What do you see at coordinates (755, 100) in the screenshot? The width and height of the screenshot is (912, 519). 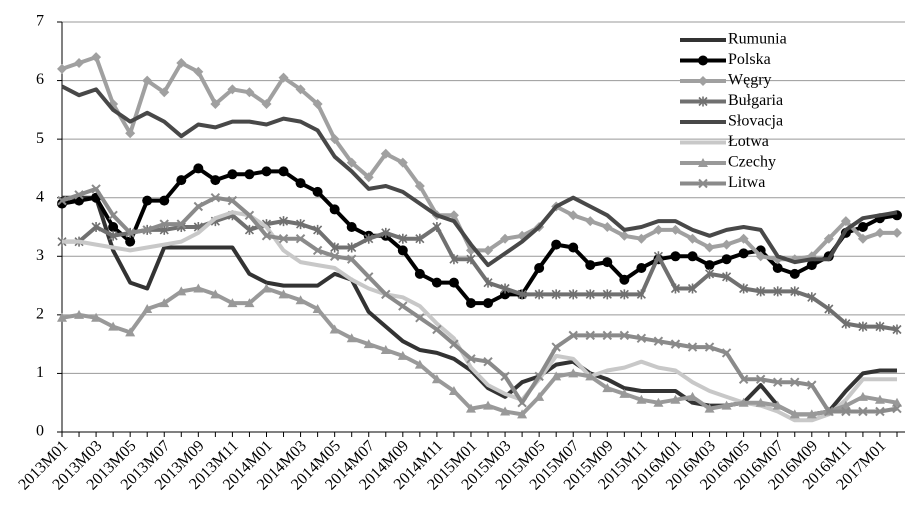 I see `legend-label: Bułgaria` at bounding box center [755, 100].